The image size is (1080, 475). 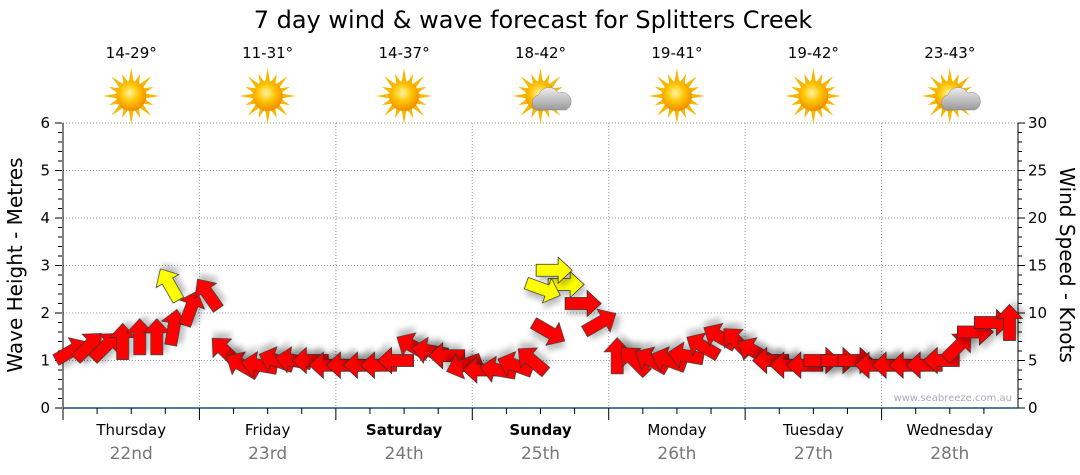 I want to click on day-label: Friday, so click(x=268, y=430).